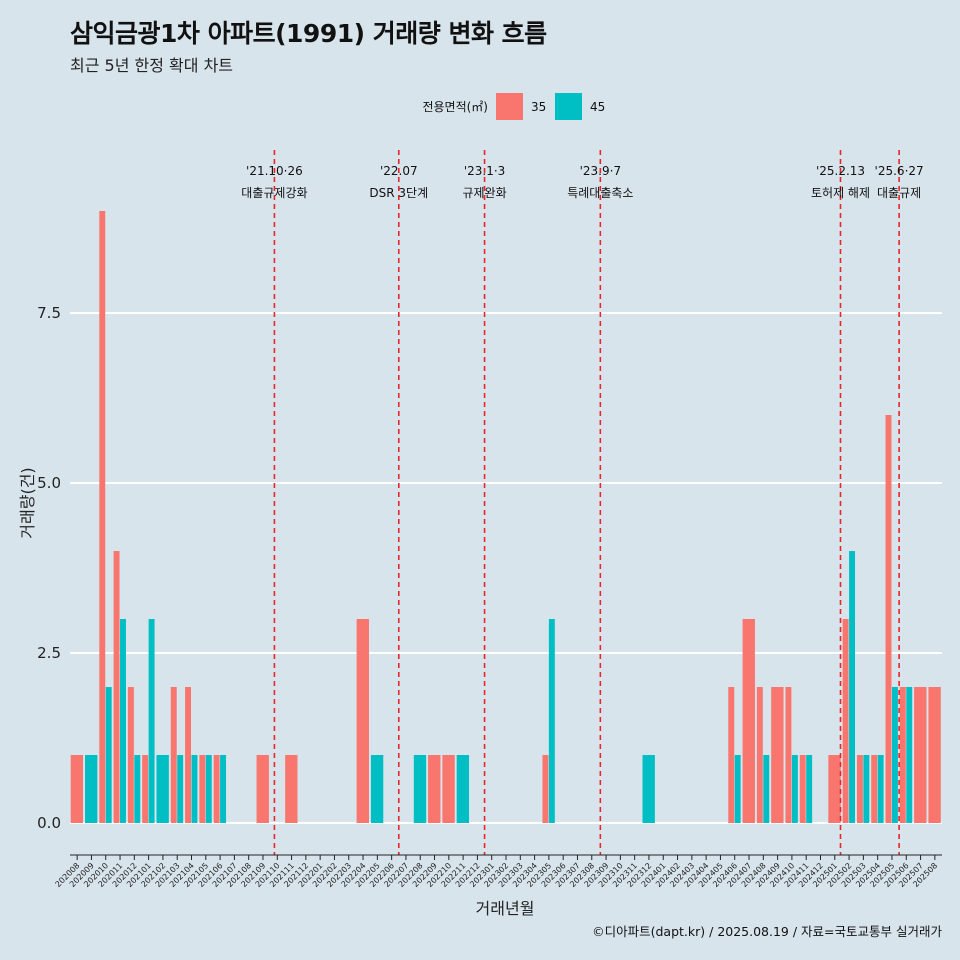 The height and width of the screenshot is (960, 960). What do you see at coordinates (538, 107) in the screenshot?
I see `legend-label: 35` at bounding box center [538, 107].